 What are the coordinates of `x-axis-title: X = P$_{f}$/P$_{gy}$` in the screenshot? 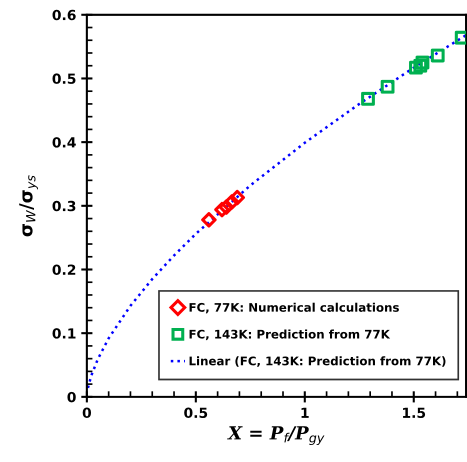 It's located at (275, 436).